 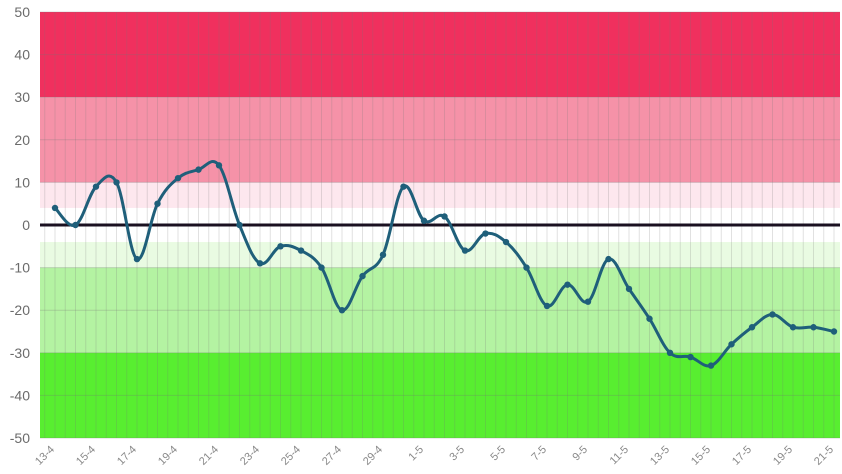 What do you see at coordinates (373, 456) in the screenshot?
I see `x-tick-label: 29-4` at bounding box center [373, 456].